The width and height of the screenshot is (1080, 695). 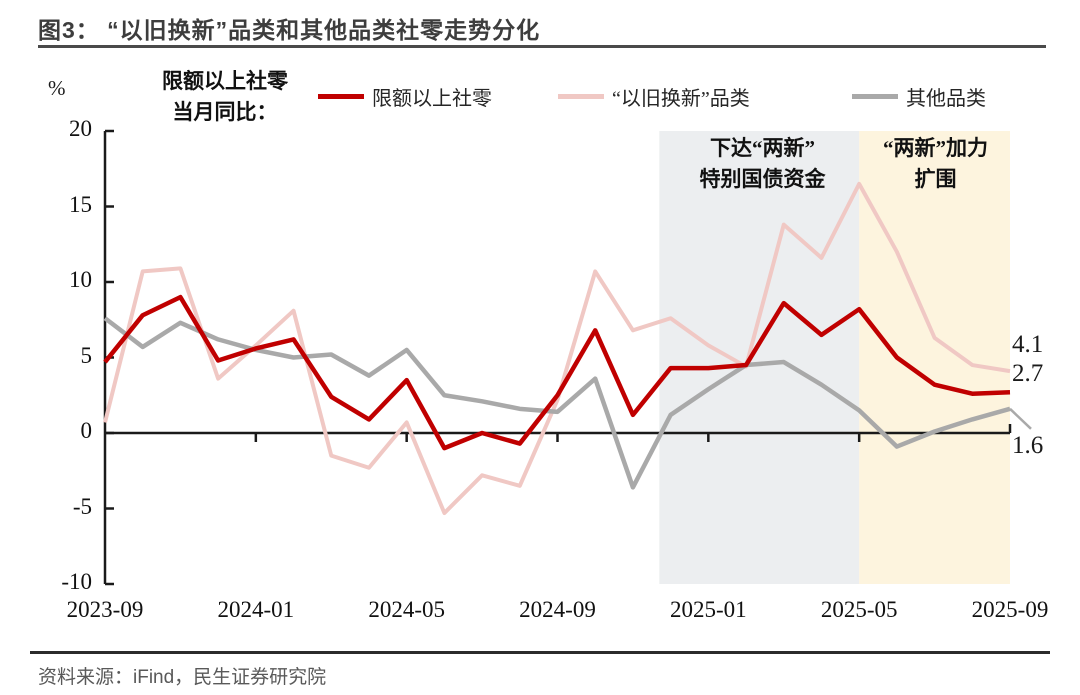 What do you see at coordinates (80, 204) in the screenshot?
I see `y-tick-label: 15` at bounding box center [80, 204].